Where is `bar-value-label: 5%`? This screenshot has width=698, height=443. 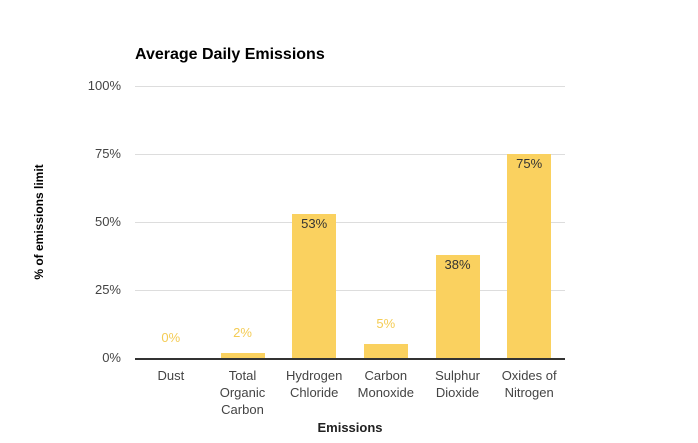
bar-value-label: 5% is located at coordinates (386, 324).